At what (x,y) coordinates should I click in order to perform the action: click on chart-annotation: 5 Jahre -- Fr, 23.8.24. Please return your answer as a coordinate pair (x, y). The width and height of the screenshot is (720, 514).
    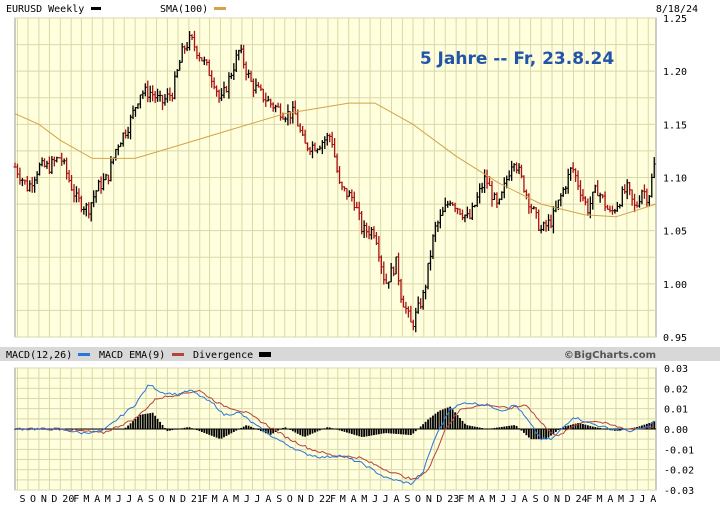
    Looking at the image, I should click on (517, 59).